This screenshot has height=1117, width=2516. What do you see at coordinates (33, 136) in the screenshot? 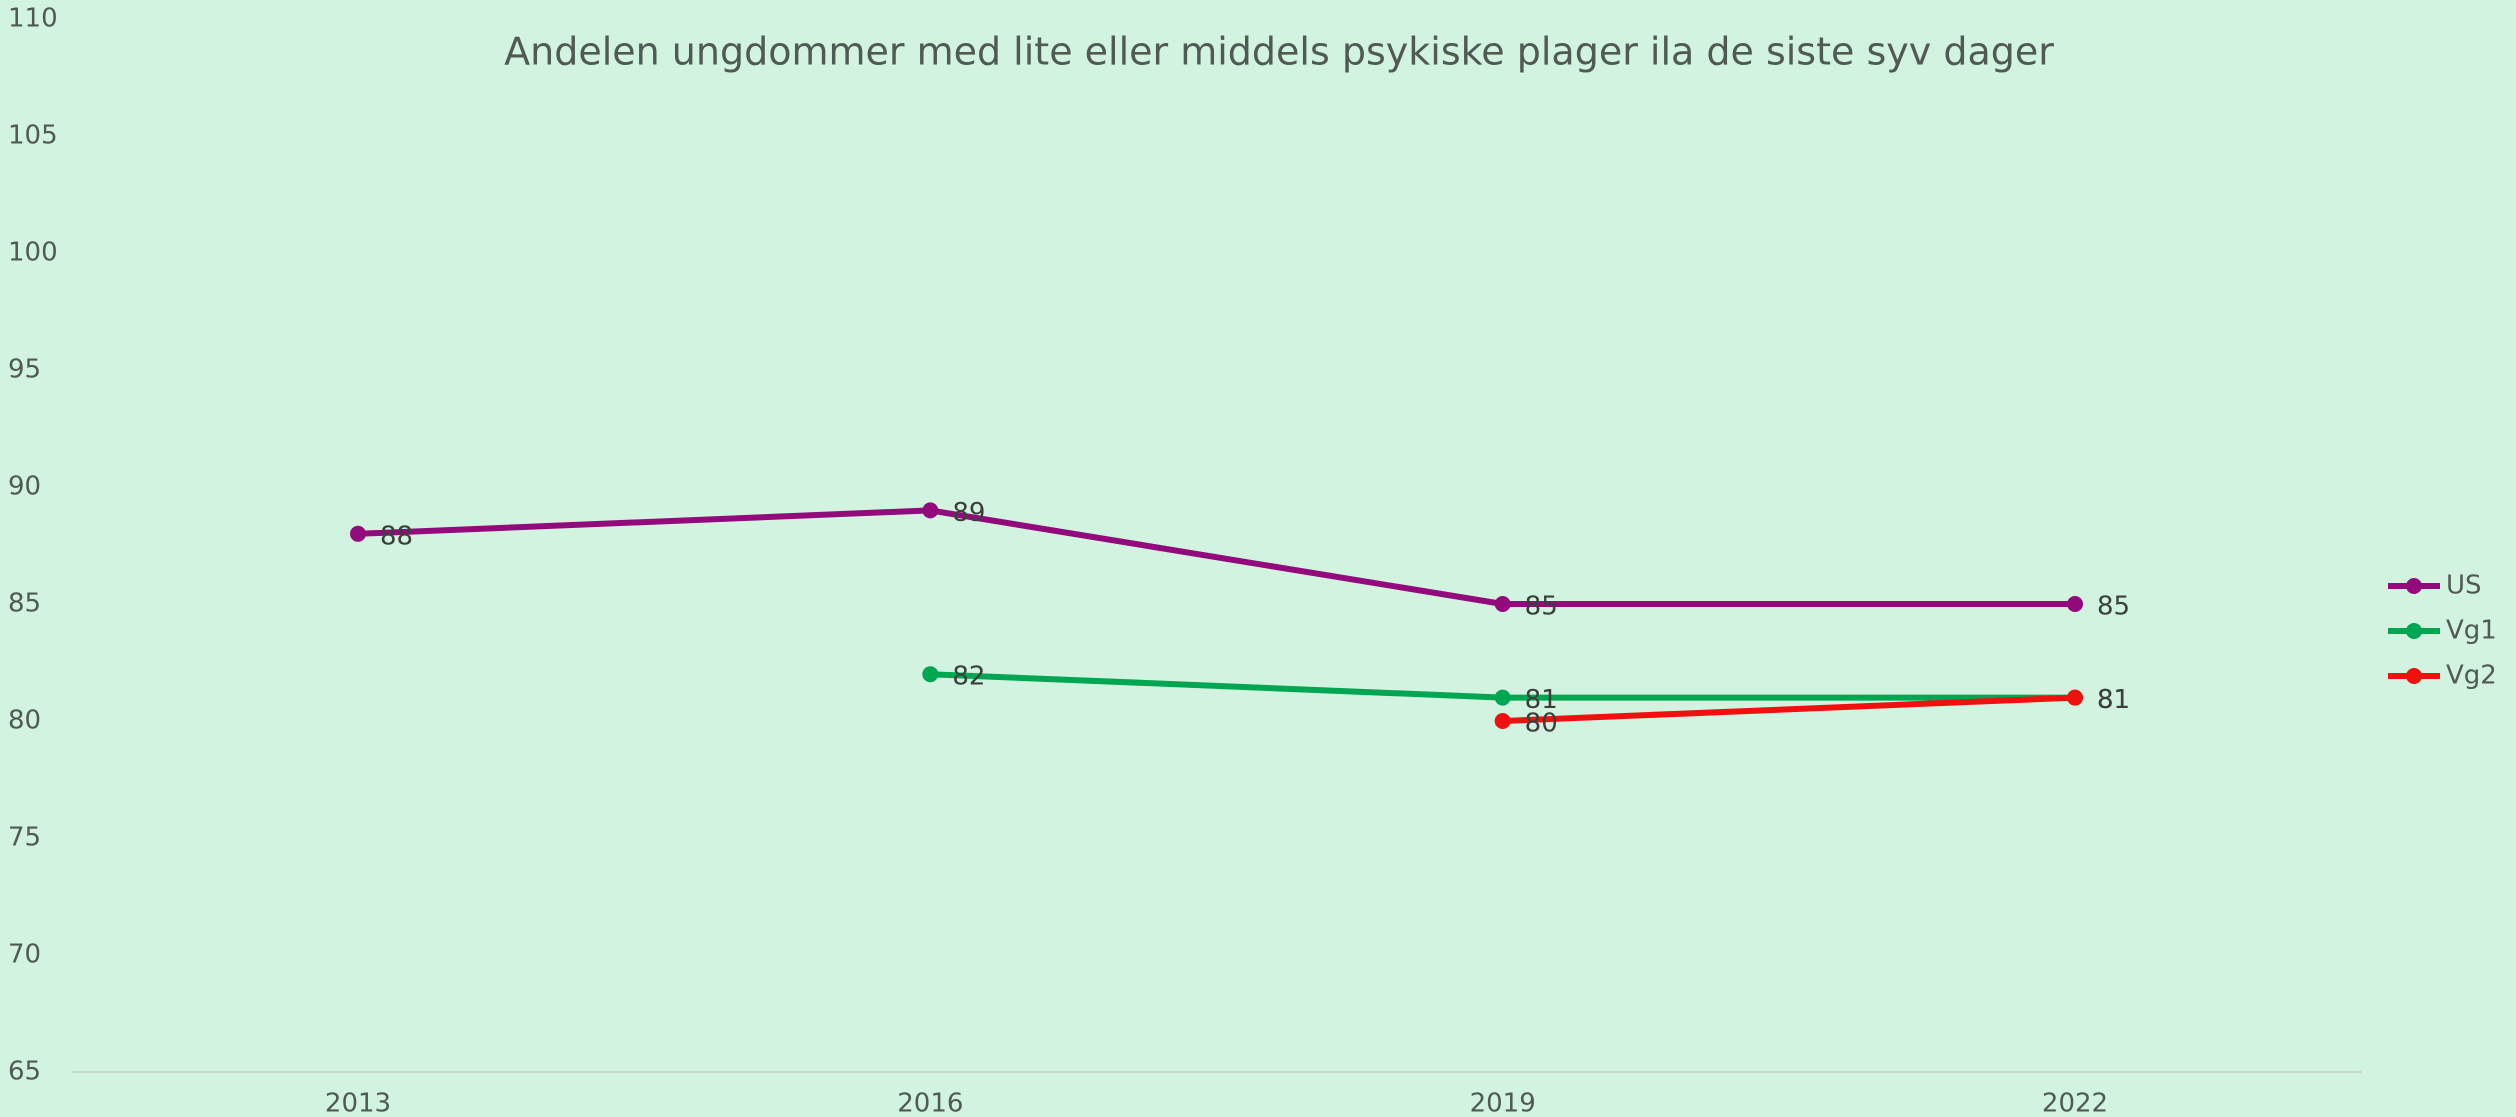
I see `y-tick-label: 105` at bounding box center [33, 136].